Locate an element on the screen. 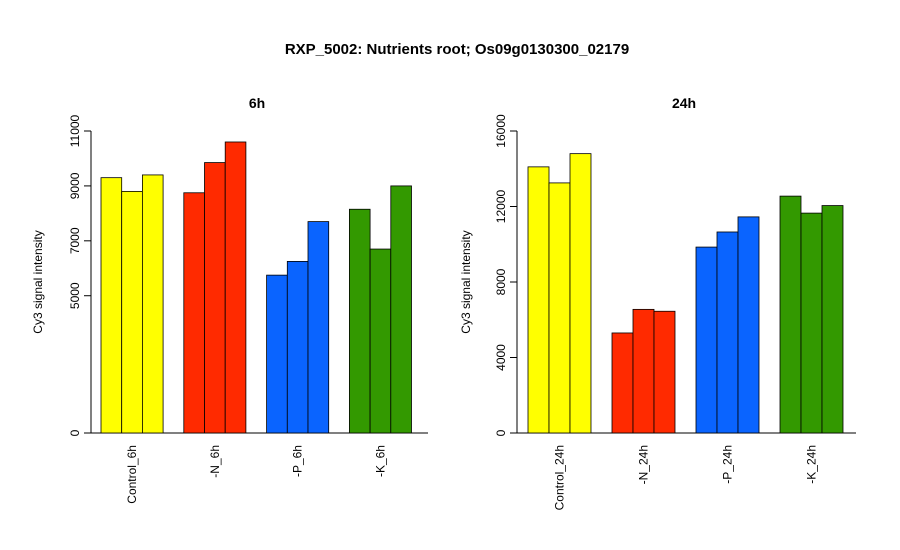 Image resolution: width=900 pixels, height=550 pixels. category-label: -P_24h is located at coordinates (728, 464).